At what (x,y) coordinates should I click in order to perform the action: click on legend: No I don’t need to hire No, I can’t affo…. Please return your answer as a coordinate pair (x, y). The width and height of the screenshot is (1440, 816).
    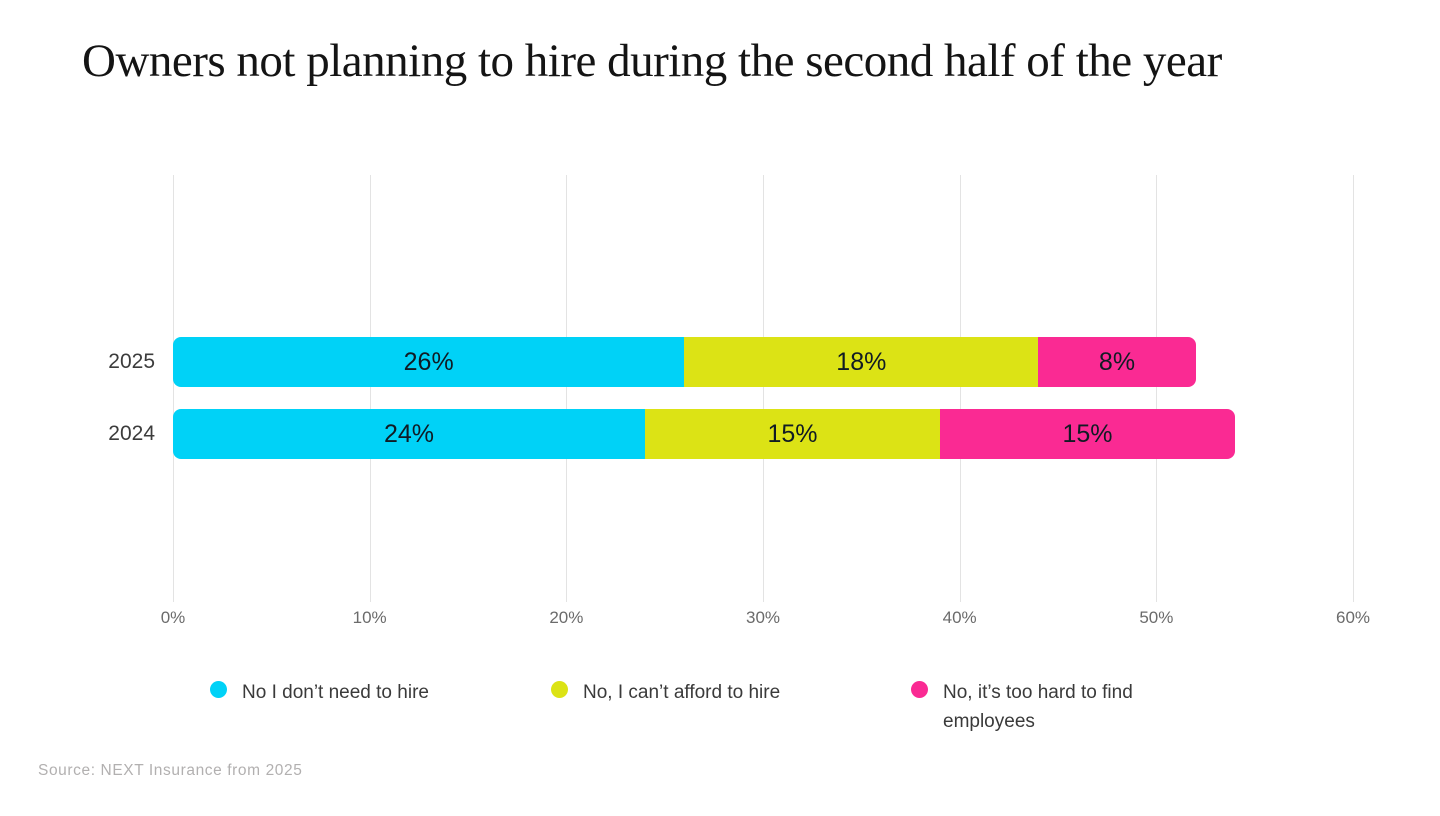
    Looking at the image, I should click on (720, 718).